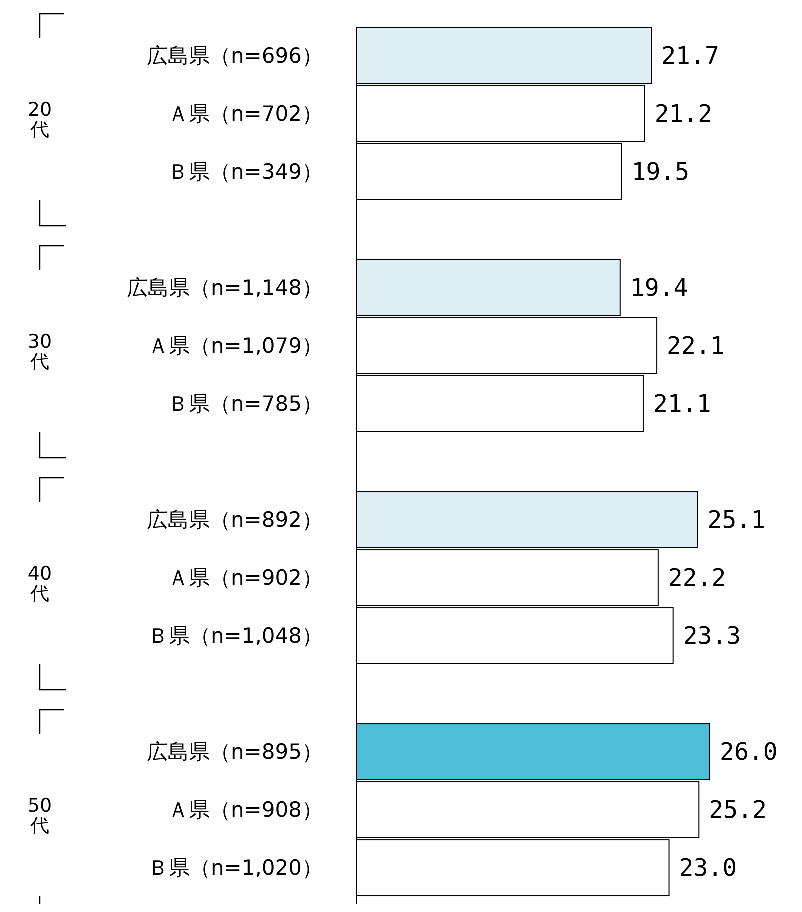 The image size is (802, 912). What do you see at coordinates (235, 56) in the screenshot?
I see `y-tick-label: 広島県（n=696）` at bounding box center [235, 56].